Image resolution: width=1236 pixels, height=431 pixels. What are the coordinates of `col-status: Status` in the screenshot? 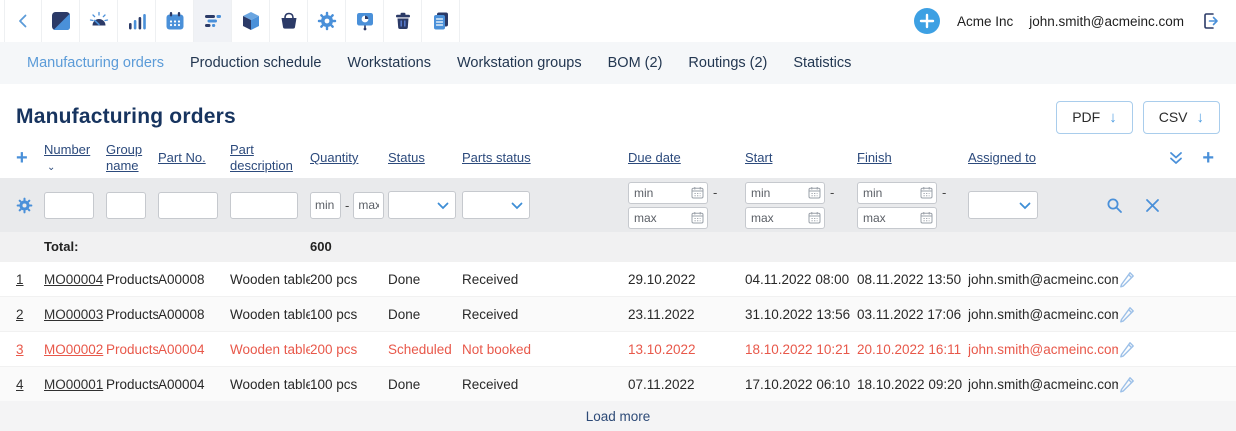 It's located at (406, 157).